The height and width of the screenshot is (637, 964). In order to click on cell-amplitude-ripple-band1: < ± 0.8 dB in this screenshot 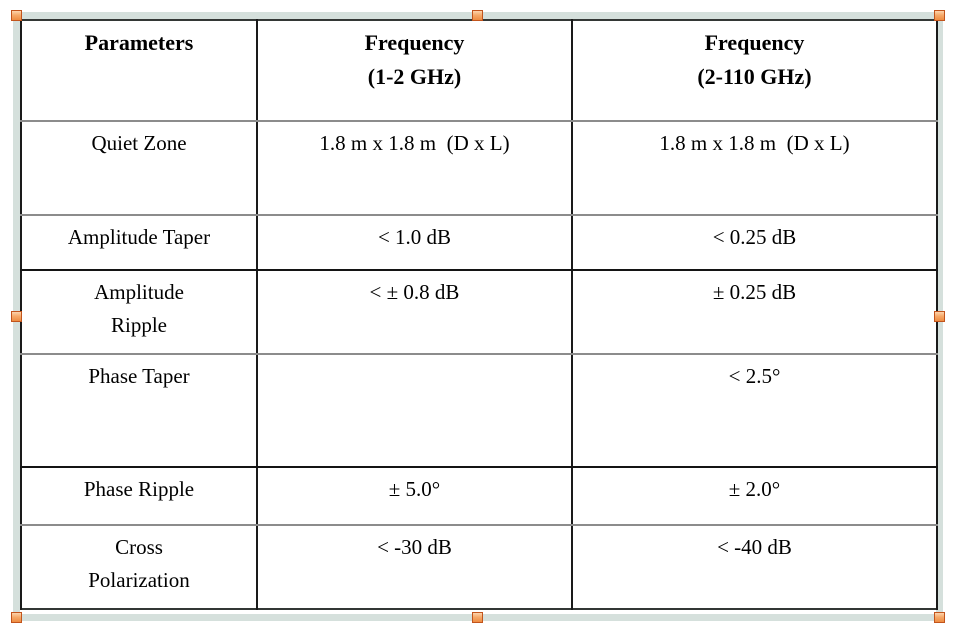, I will do `click(414, 312)`.